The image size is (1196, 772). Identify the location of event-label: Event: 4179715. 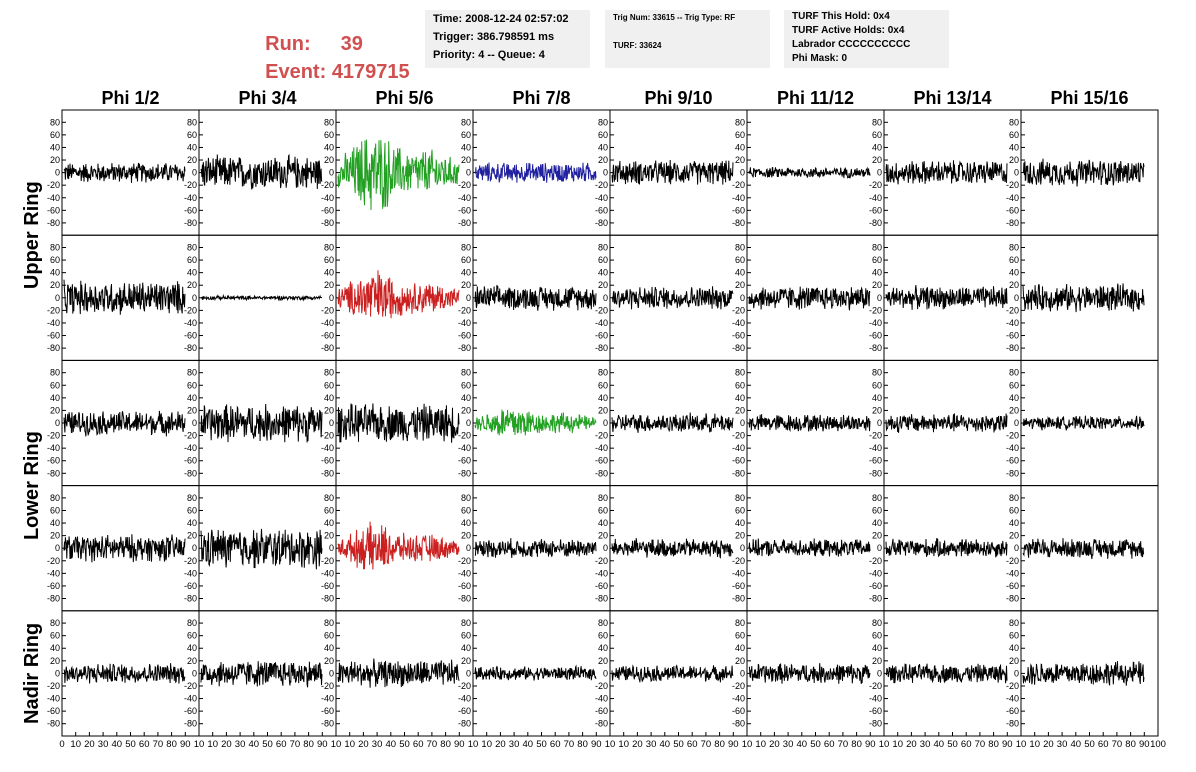
(332, 61).